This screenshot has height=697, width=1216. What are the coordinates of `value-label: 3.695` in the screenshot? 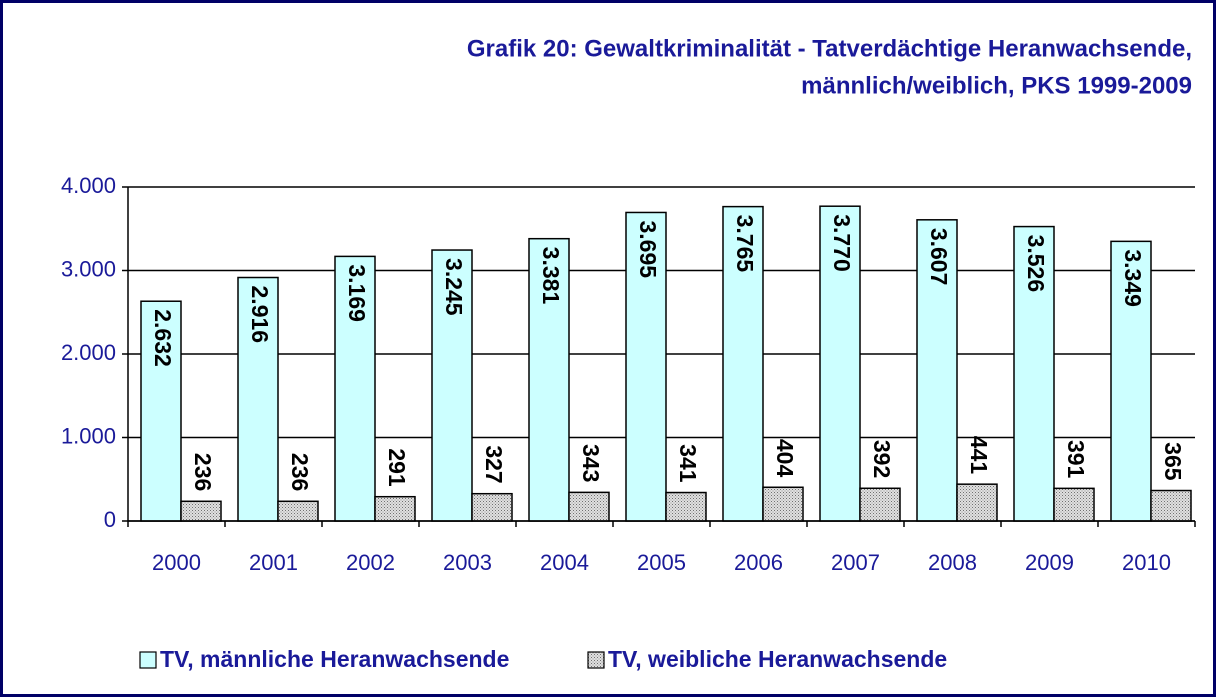 It's located at (648, 249).